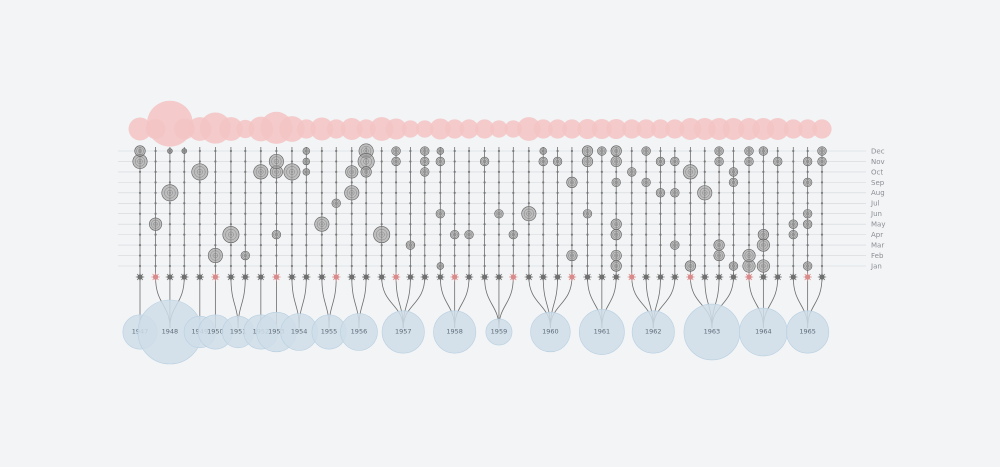 The width and height of the screenshot is (1000, 467). What do you see at coordinates (602, 332) in the screenshot?
I see `year-label: 1961` at bounding box center [602, 332].